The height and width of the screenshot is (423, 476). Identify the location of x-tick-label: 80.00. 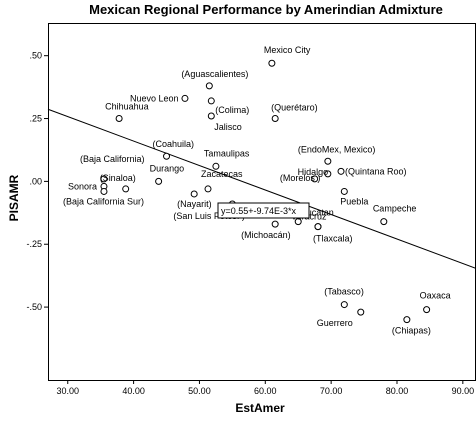
(397, 391).